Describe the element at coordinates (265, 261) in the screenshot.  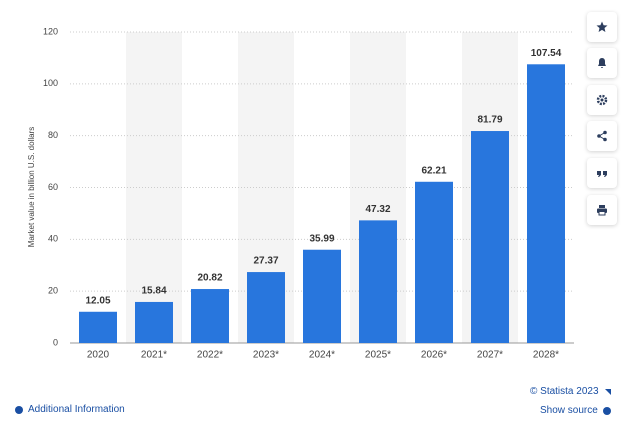
I see `value-label: 27.37` at that location.